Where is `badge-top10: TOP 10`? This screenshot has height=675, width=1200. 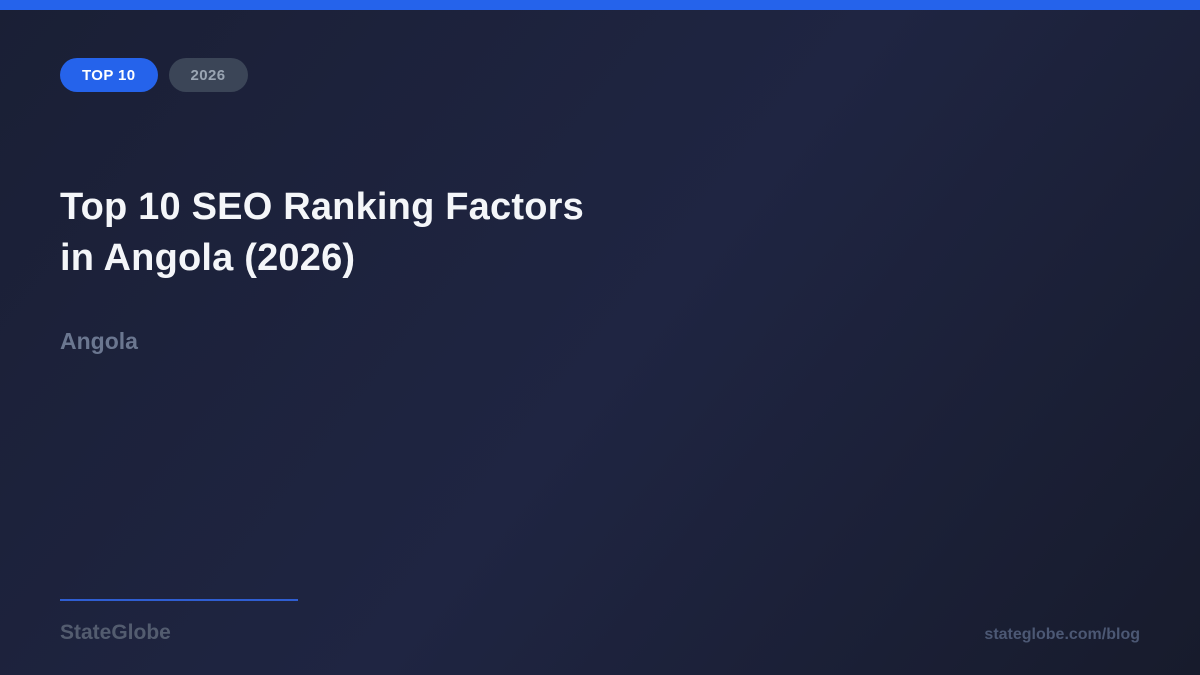
badge-top10: TOP 10 is located at coordinates (109, 75).